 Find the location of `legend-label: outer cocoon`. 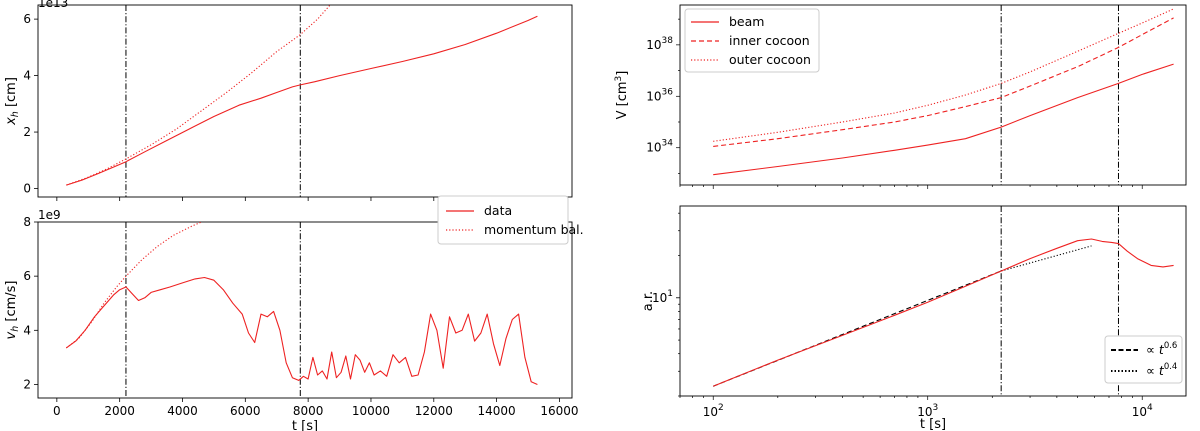

legend-label: outer cocoon is located at coordinates (770, 59).